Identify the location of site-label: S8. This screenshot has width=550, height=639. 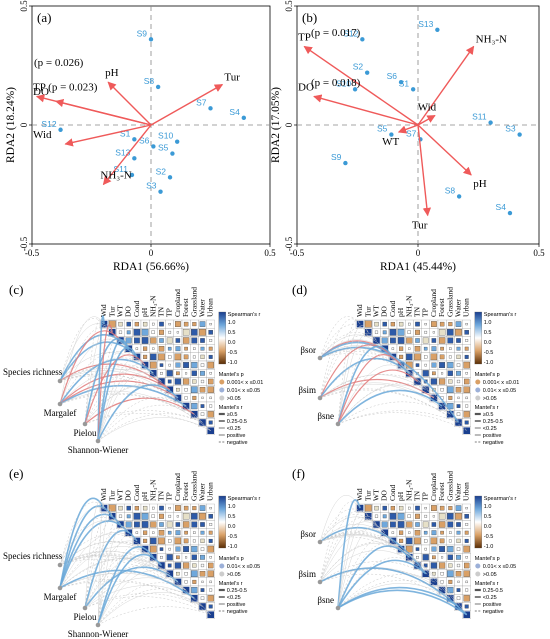
(450, 190).